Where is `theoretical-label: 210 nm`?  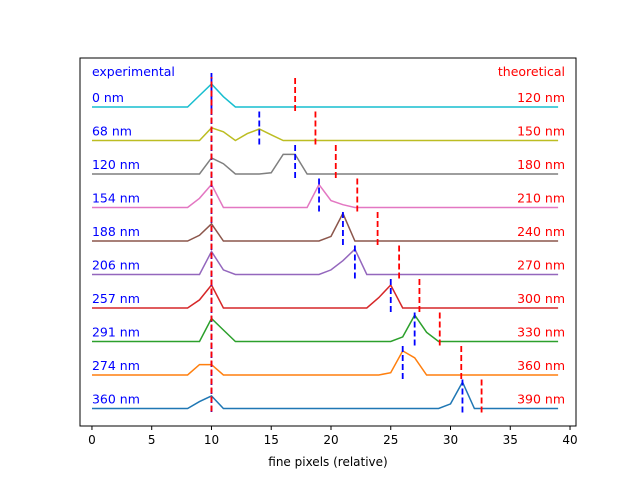
theoretical-label: 210 nm is located at coordinates (541, 198).